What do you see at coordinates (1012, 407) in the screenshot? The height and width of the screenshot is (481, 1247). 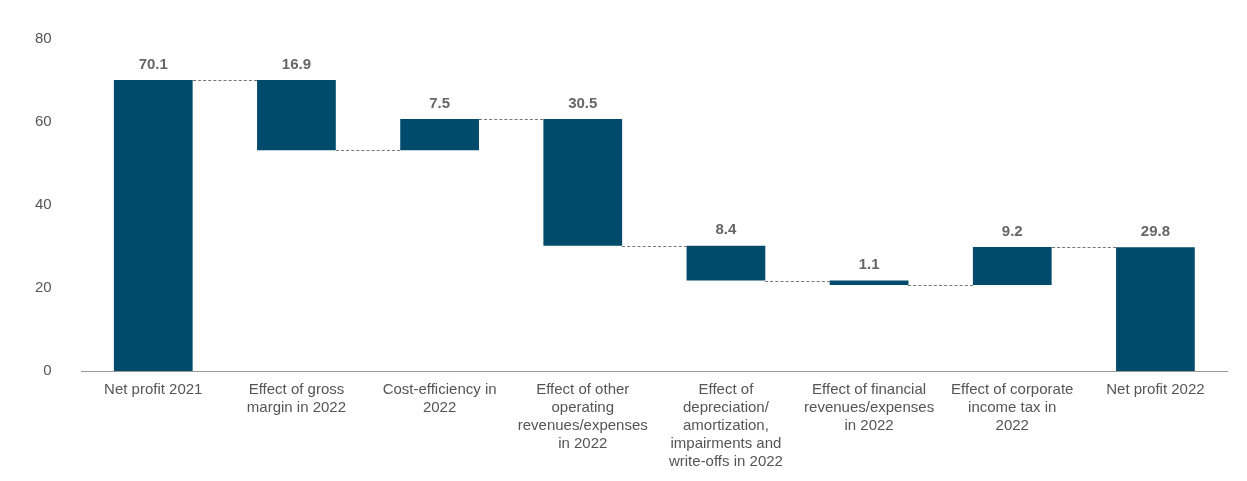 I see `x-tick-label: Effect of corporate income tax in 2022` at bounding box center [1012, 407].